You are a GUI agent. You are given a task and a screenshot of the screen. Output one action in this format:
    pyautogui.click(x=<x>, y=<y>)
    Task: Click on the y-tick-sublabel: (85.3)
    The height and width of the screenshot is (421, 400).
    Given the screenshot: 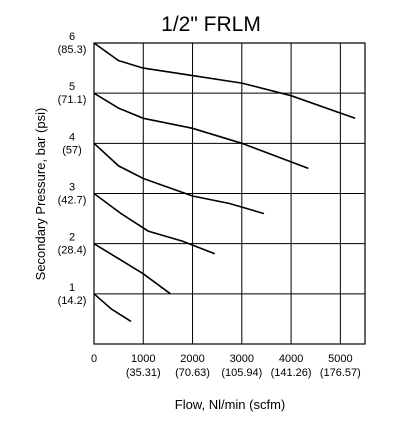 What is the action you would take?
    pyautogui.click(x=72, y=50)
    